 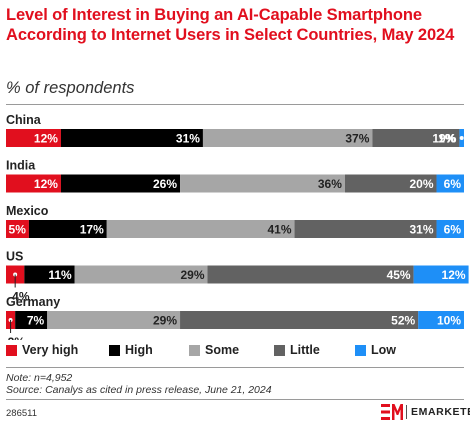 What do you see at coordinates (200, 229) in the screenshot?
I see `bar-segment-mexico-some` at bounding box center [200, 229].